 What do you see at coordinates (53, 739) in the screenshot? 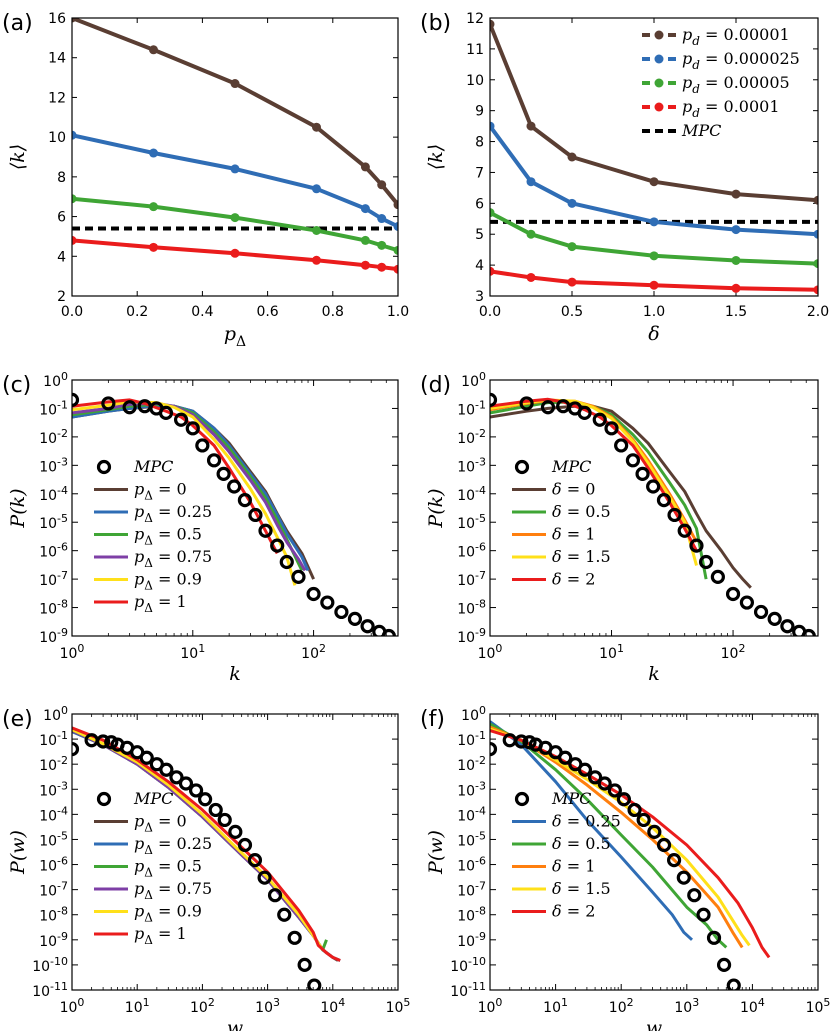
I see `y-tick-label: 10⁻¹` at bounding box center [53, 739].